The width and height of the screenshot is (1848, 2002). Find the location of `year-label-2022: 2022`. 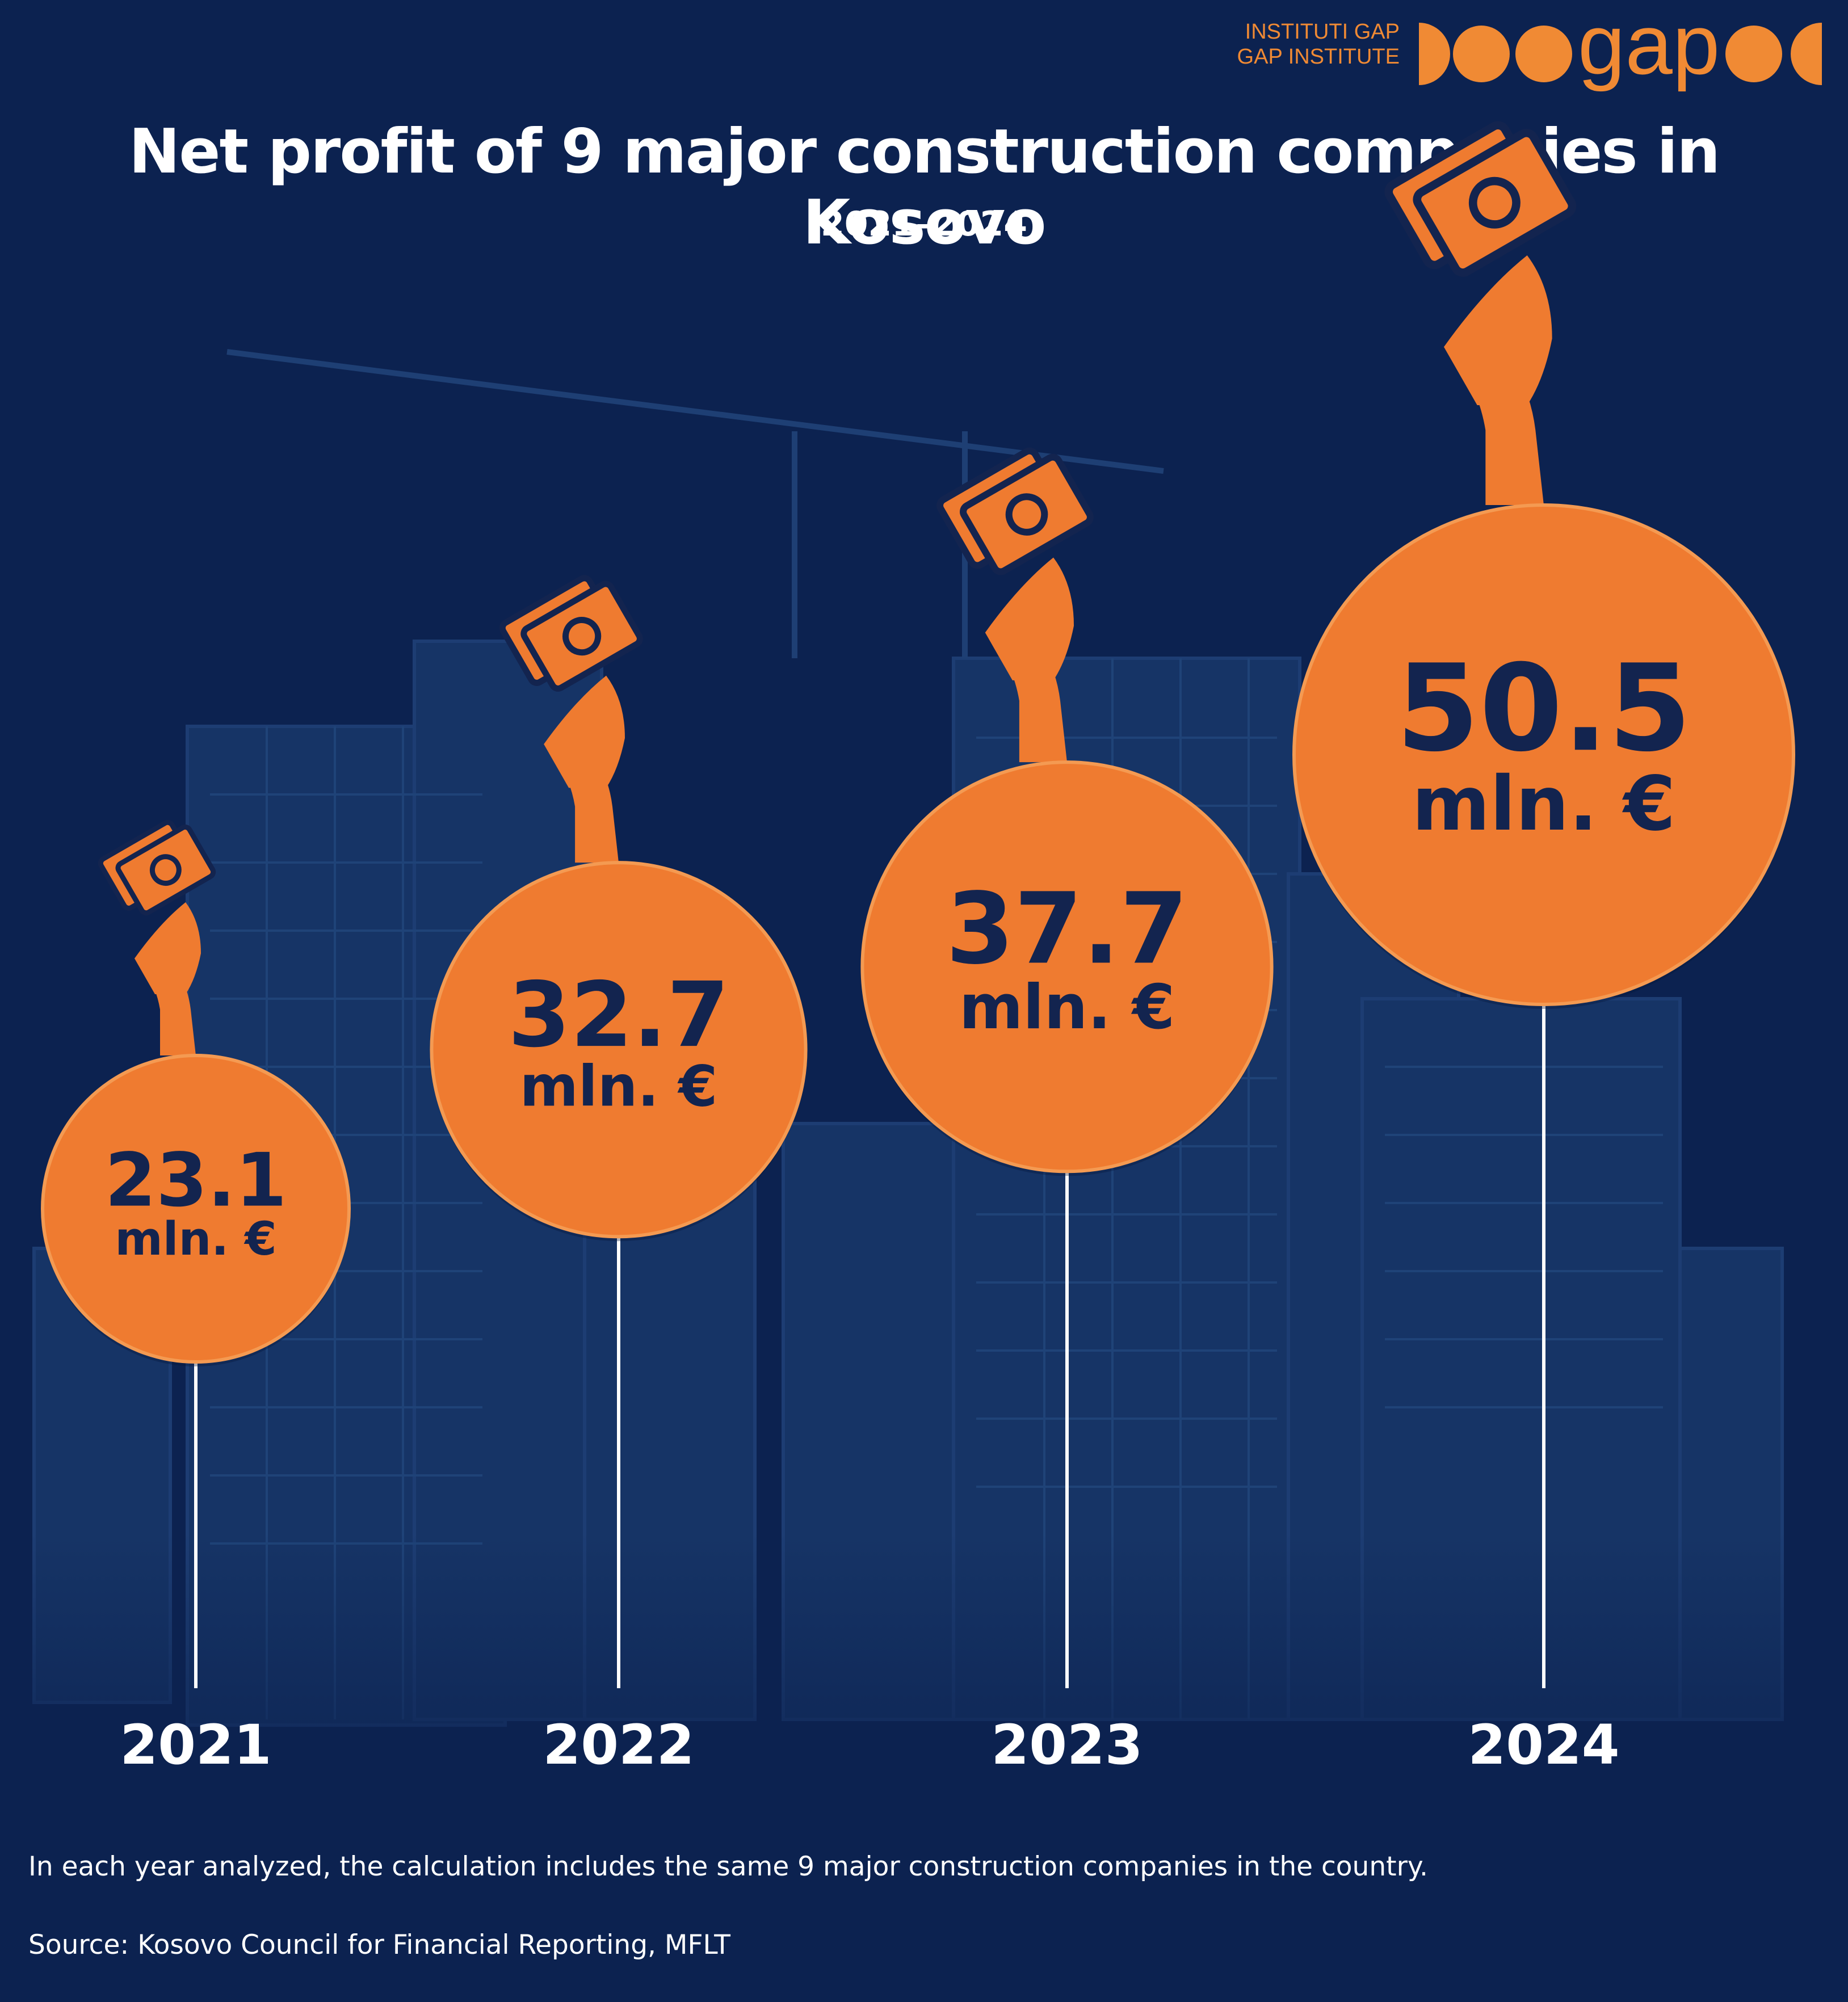

year-label-2022: 2022 is located at coordinates (618, 1745).